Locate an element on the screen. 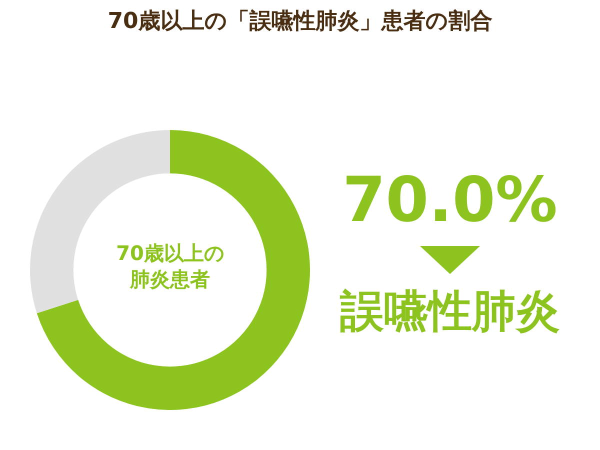 The image size is (600, 450). text: 70歳以上の is located at coordinates (170, 253).